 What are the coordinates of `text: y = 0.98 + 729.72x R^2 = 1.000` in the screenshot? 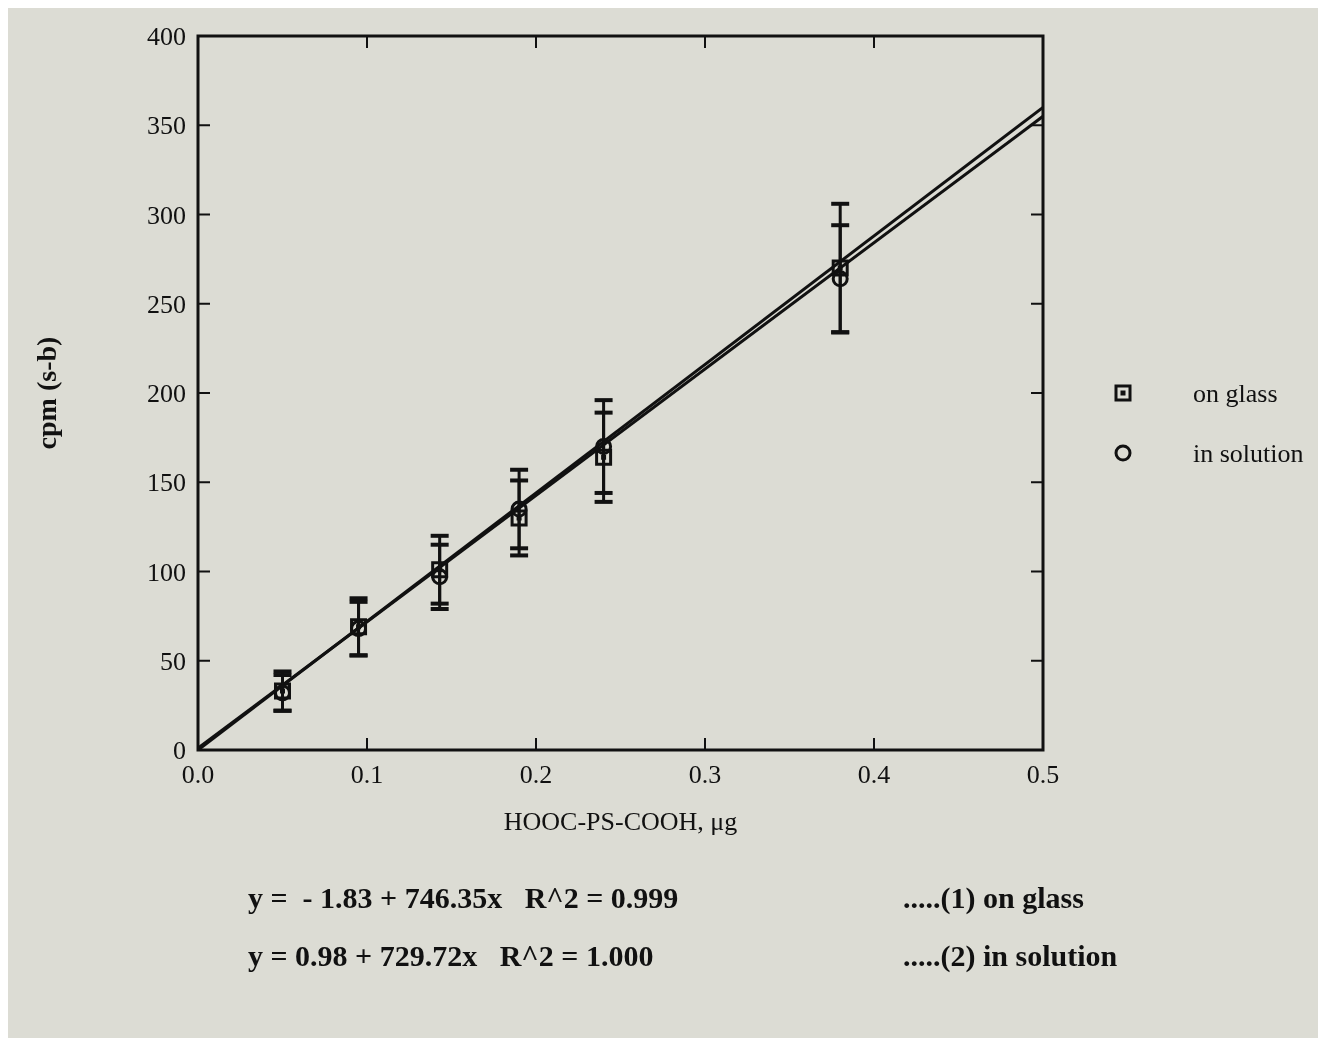 It's located at (451, 955).